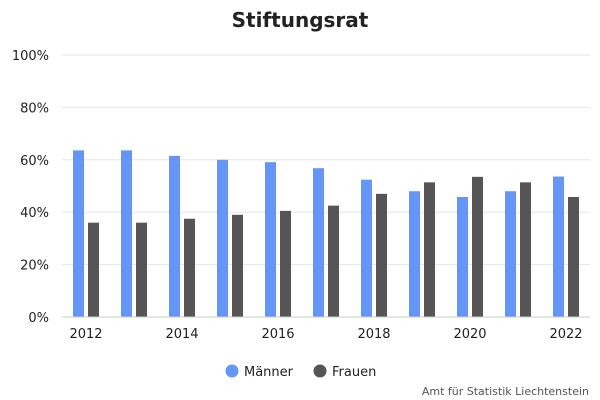 Image resolution: width=600 pixels, height=400 pixels. What do you see at coordinates (429, 249) in the screenshot?
I see `bar-frauen-2019` at bounding box center [429, 249].